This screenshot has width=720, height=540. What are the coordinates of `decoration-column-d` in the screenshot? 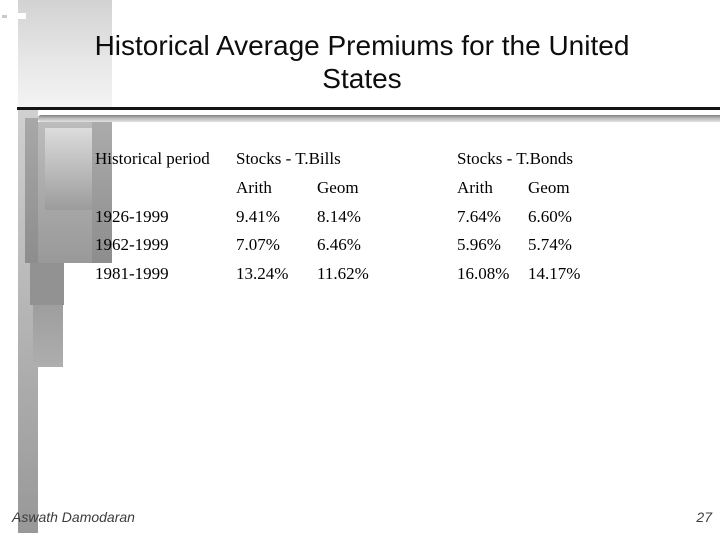 It's located at (48, 336).